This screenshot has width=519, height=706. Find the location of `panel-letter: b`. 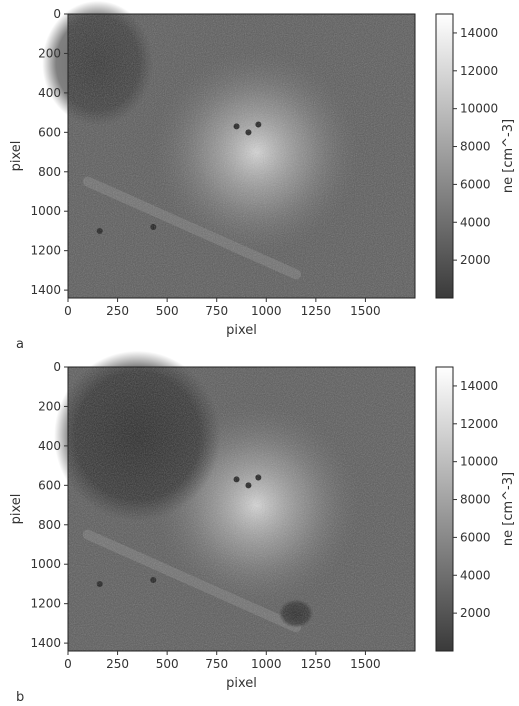

panel-letter: b is located at coordinates (20, 697).